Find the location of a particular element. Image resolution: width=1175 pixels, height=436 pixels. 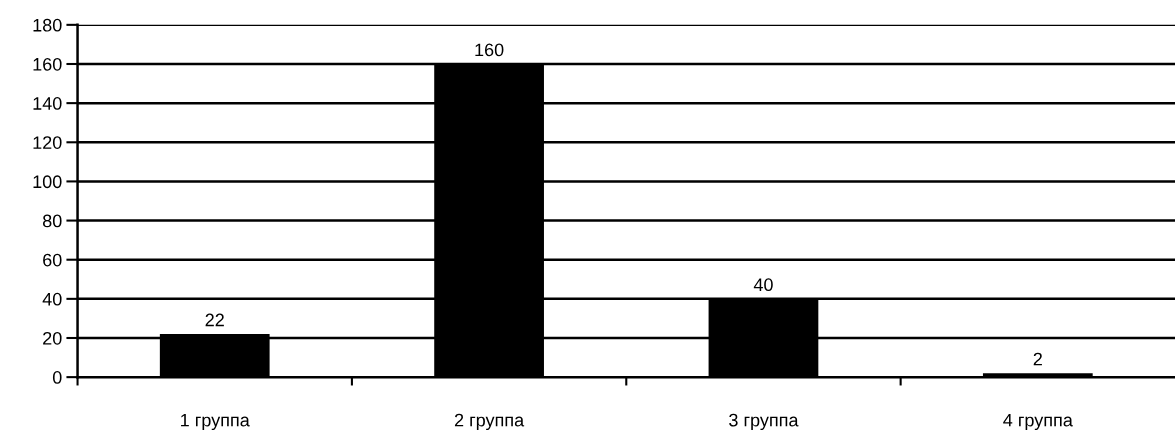

data-label: 40 is located at coordinates (763, 285).